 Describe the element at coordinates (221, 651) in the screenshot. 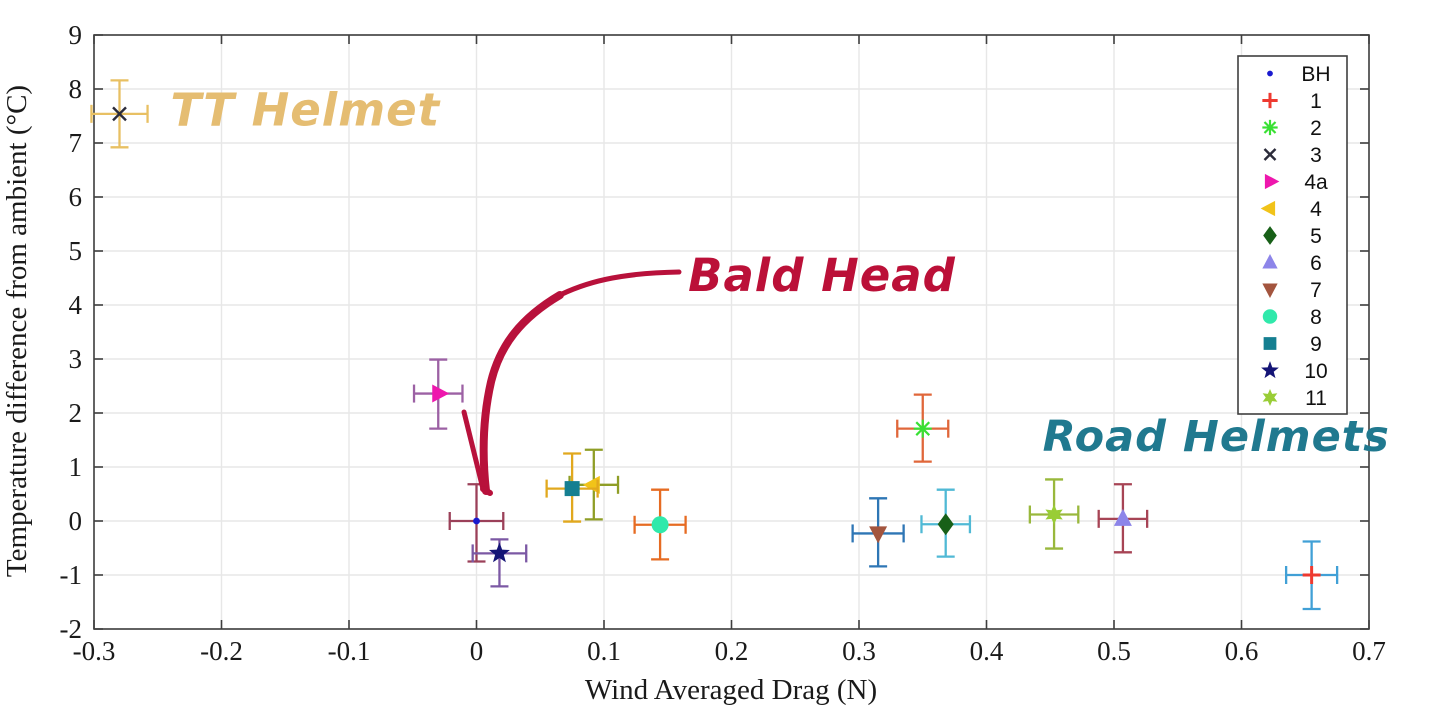

I see `x-tick-label: -0.2` at that location.